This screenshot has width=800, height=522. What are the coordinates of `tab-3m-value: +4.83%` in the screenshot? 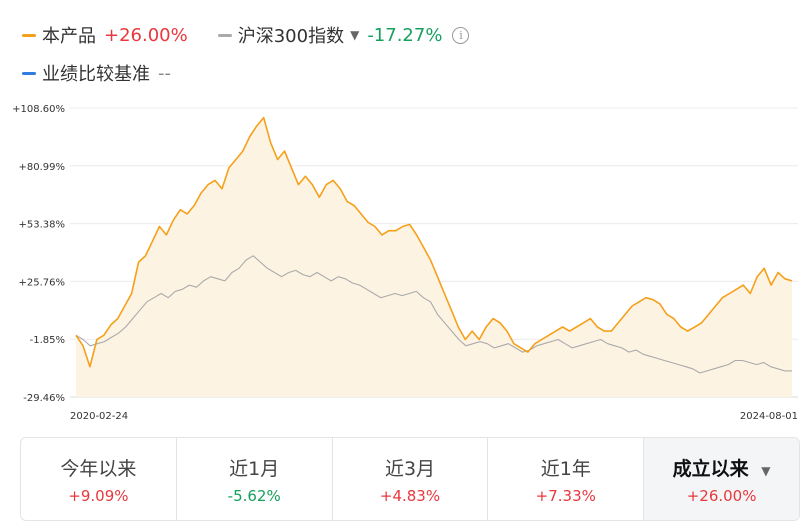 It's located at (410, 495).